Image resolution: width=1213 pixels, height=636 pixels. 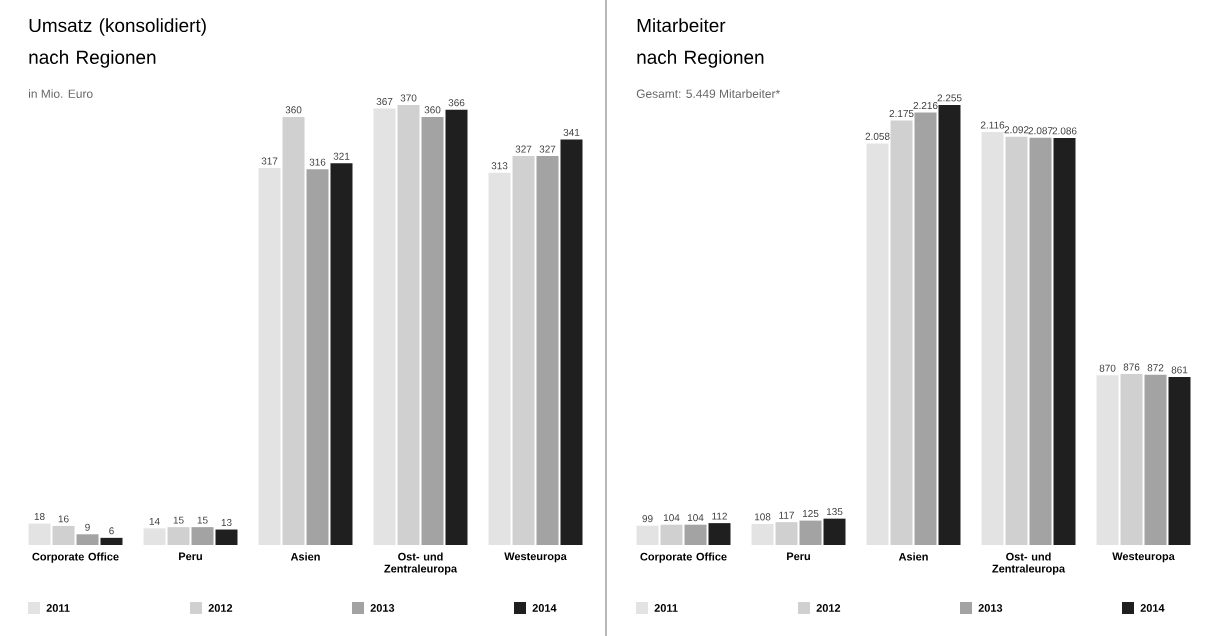 What do you see at coordinates (63, 519) in the screenshot?
I see `data-label: 16` at bounding box center [63, 519].